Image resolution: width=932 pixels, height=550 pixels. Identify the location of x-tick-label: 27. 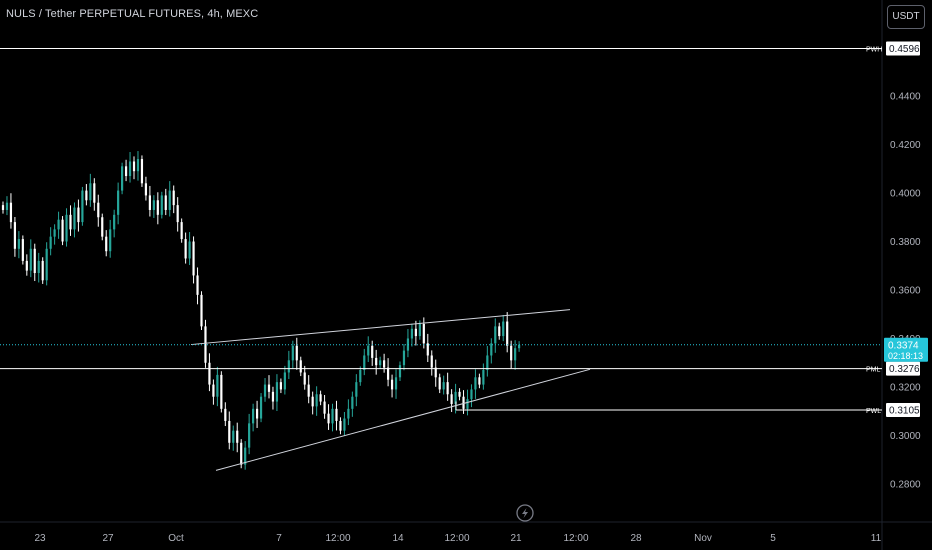
(108, 538).